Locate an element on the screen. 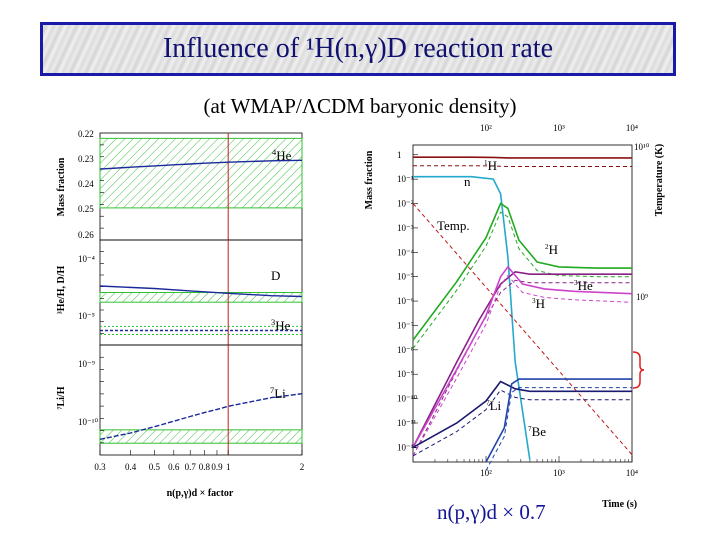  y-tick-label-li7: 10⁻⁹ is located at coordinates (86, 364).